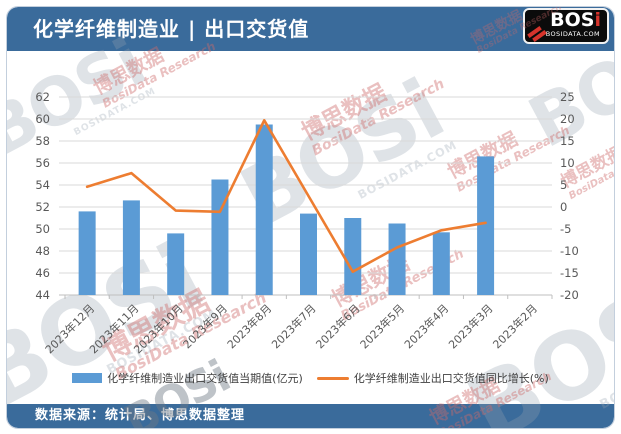 The height and width of the screenshot is (434, 621). What do you see at coordinates (205, 326) in the screenshot?
I see `x-axis-label: 2023年9月` at bounding box center [205, 326].